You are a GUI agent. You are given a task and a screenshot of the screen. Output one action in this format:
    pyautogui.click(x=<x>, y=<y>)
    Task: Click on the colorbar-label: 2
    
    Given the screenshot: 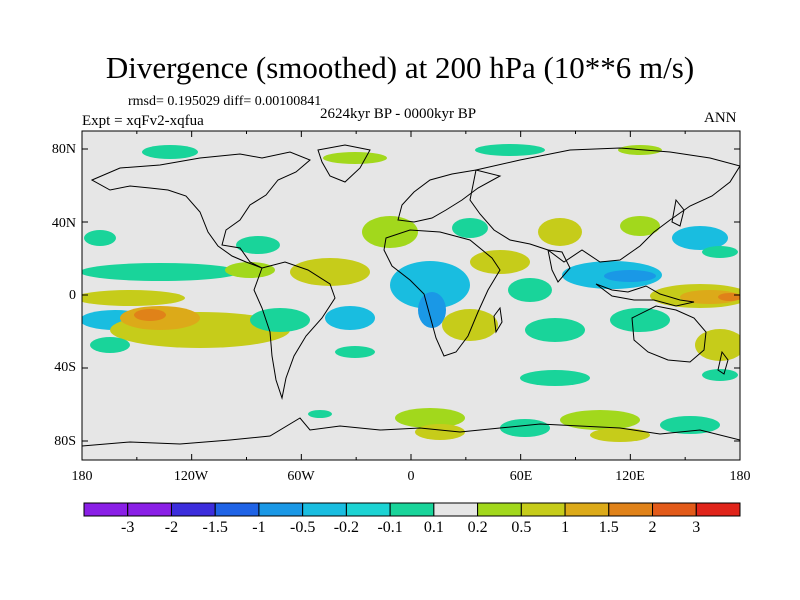 What is the action you would take?
    pyautogui.click(x=652, y=527)
    